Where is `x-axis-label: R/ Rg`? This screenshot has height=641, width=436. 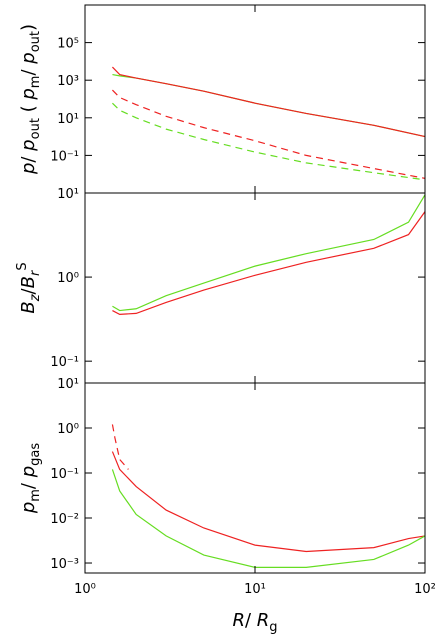
x-axis-label: R/ Rg is located at coordinates (254, 622).